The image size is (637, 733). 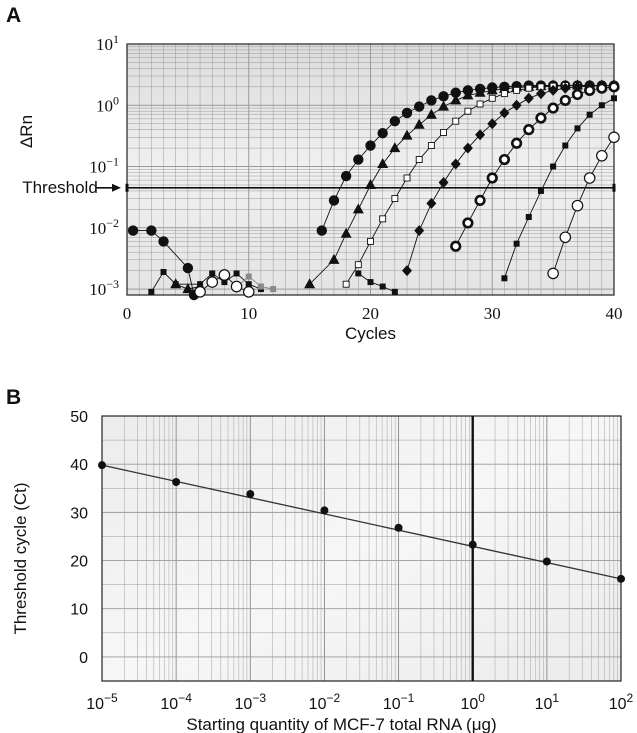 I want to click on x-tick-label-b: 10⁻⁴, so click(x=176, y=702).